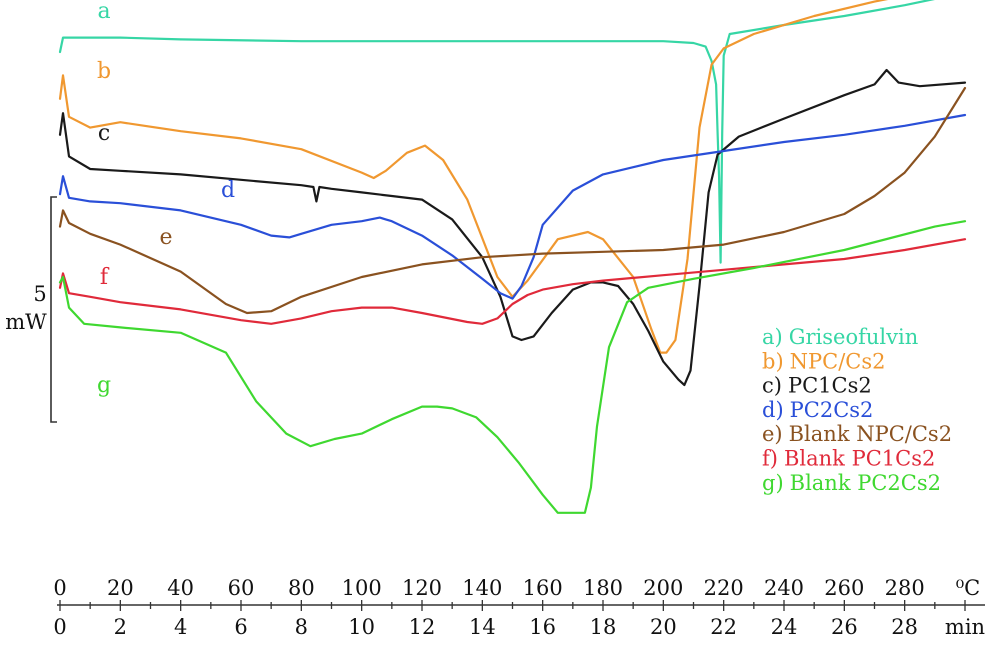 This screenshot has height=656, width=1000. Describe the element at coordinates (773, 483) in the screenshot. I see `legend-prefix: g)` at that location.